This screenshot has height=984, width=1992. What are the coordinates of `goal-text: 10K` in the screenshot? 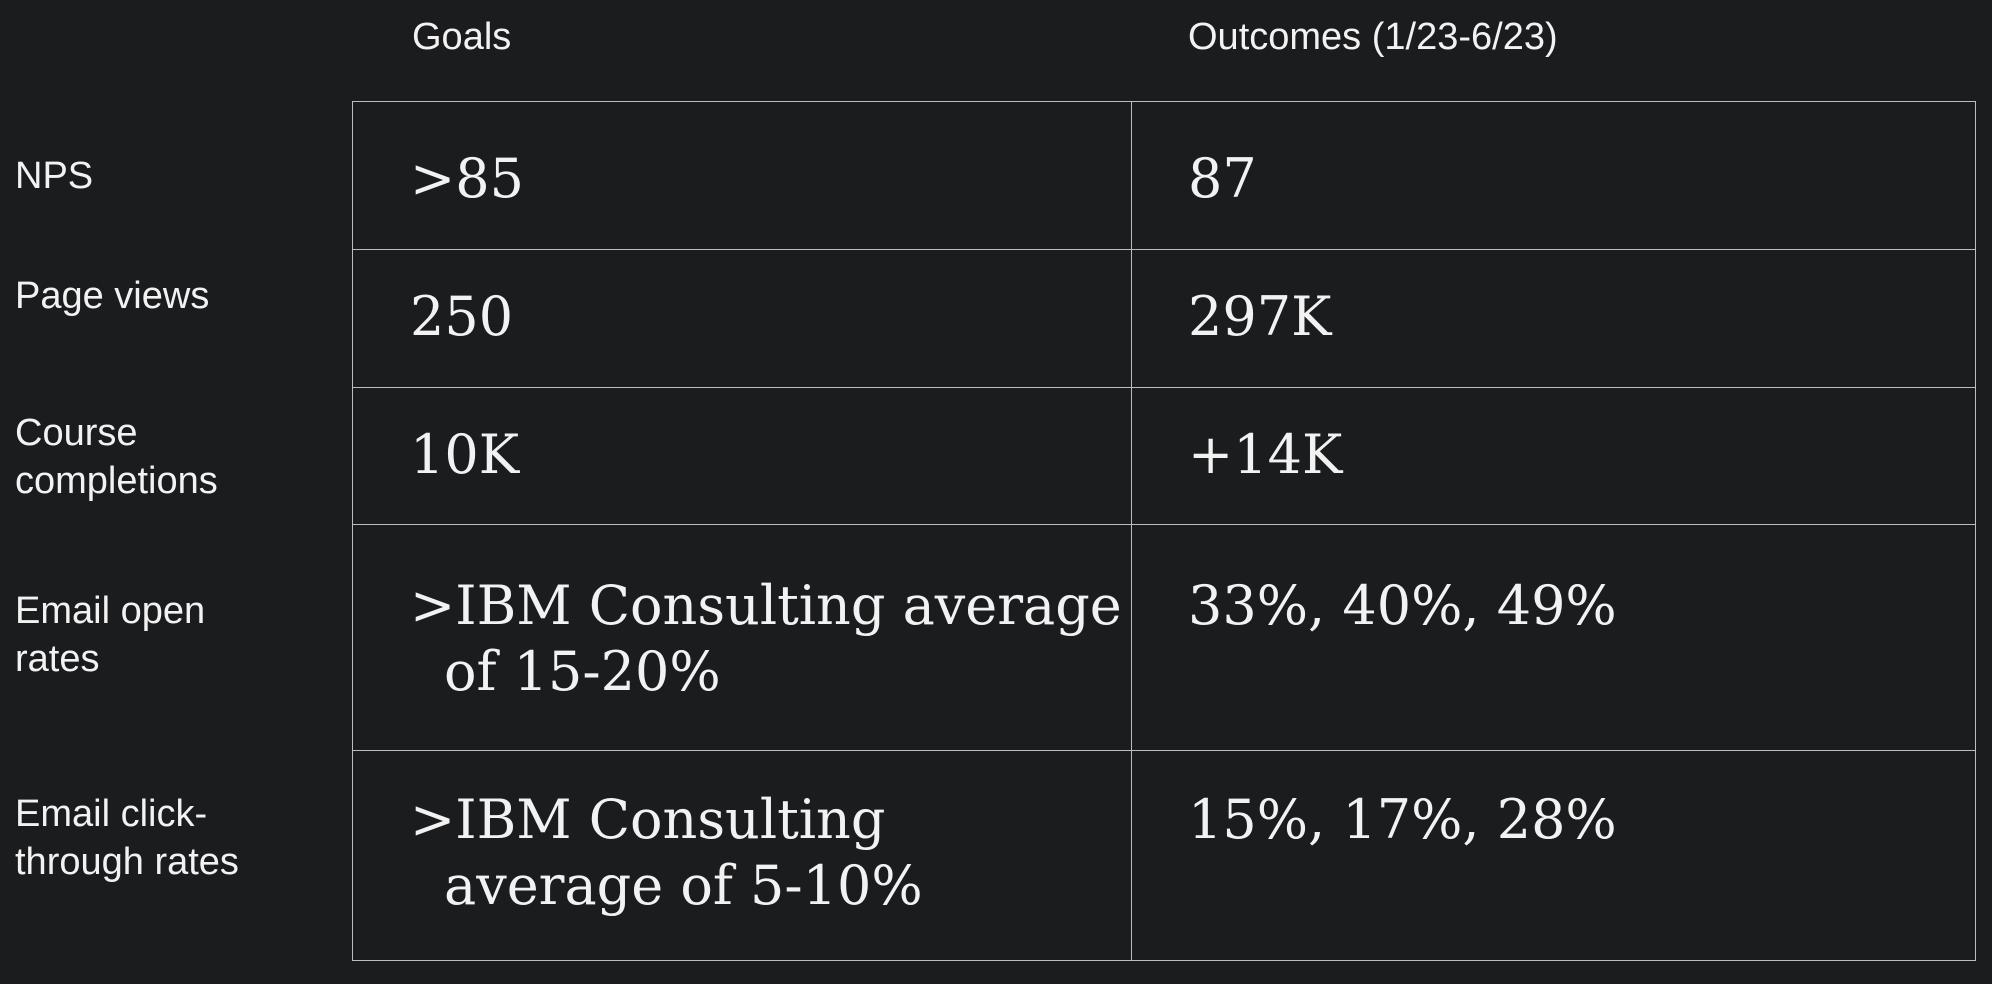 It's located at (465, 454).